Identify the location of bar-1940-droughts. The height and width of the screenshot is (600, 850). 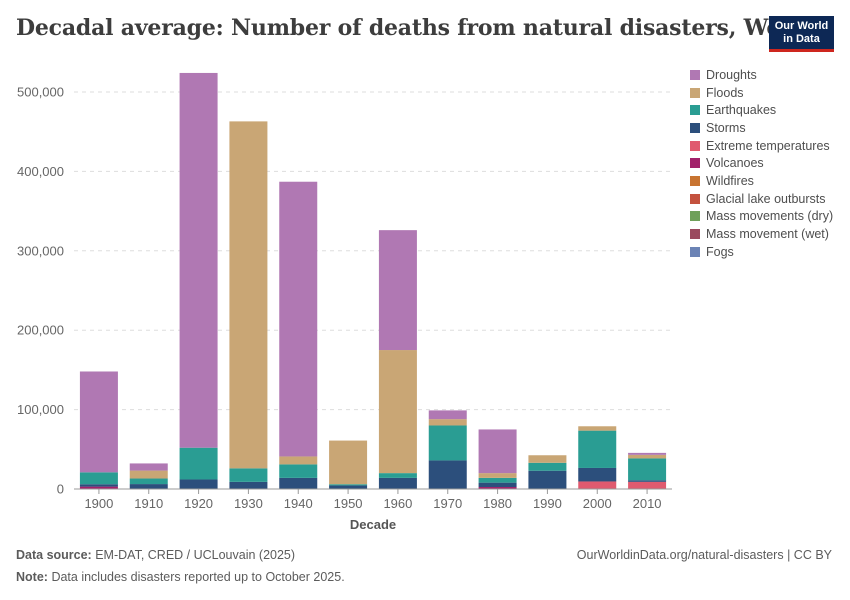
(298, 319).